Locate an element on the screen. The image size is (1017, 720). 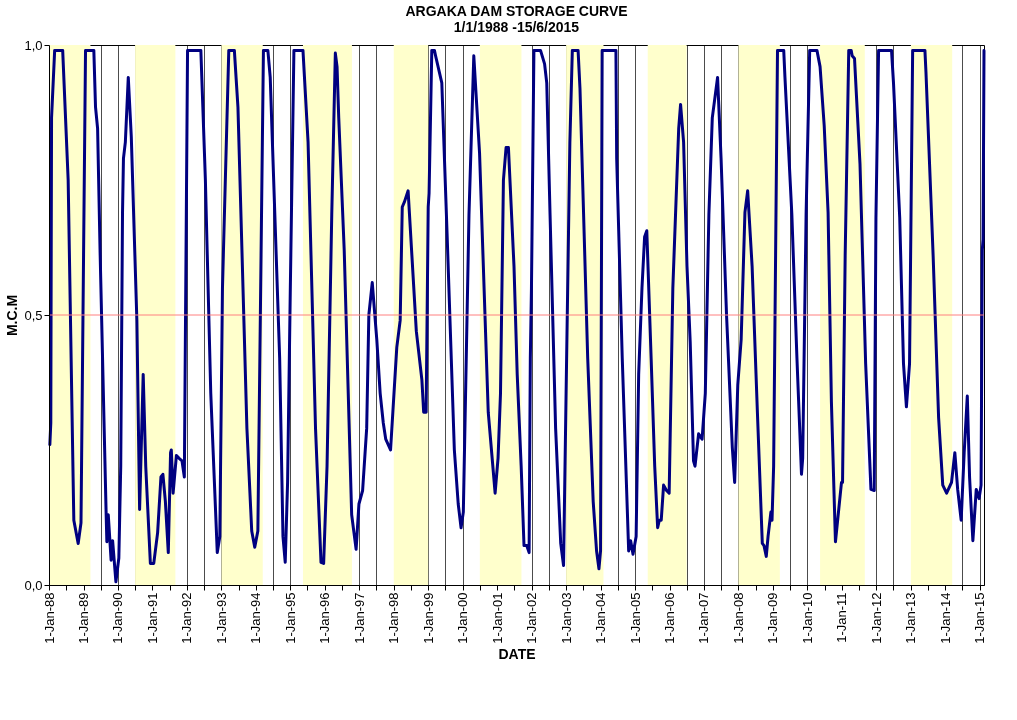
x-tick-label: 1-Jan-13 is located at coordinates (911, 618).